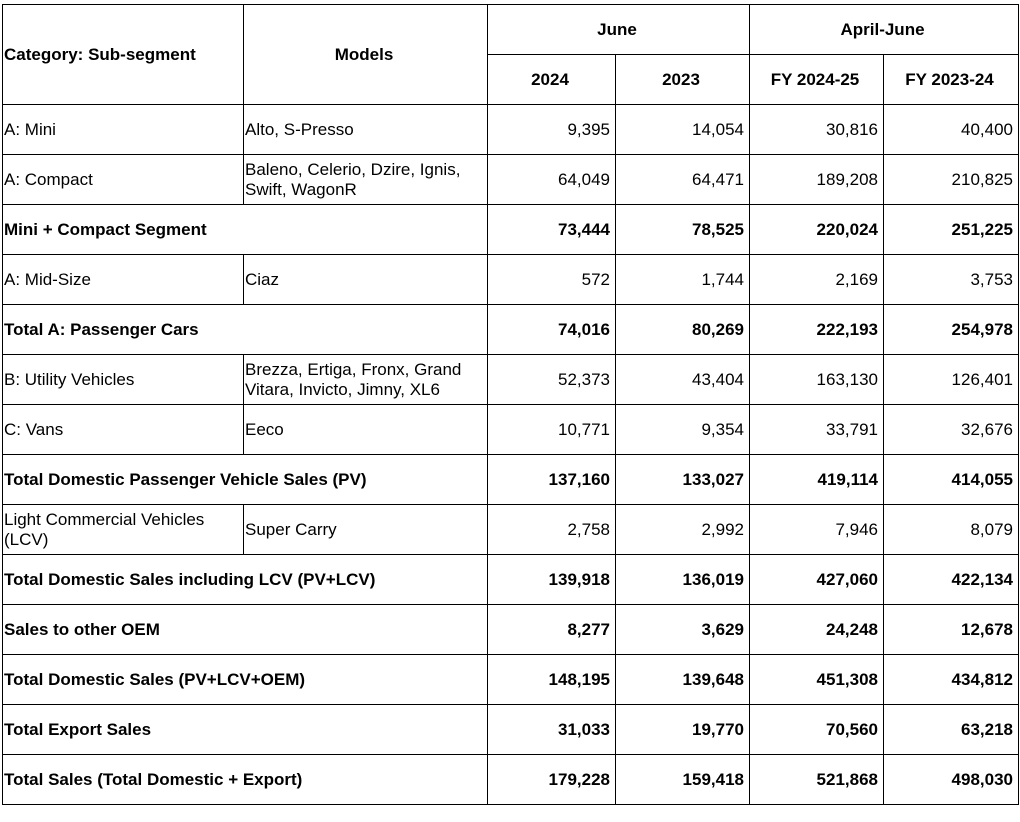 The height and width of the screenshot is (822, 1020). I want to click on cell-fy-2024-25: 189,208, so click(816, 179).